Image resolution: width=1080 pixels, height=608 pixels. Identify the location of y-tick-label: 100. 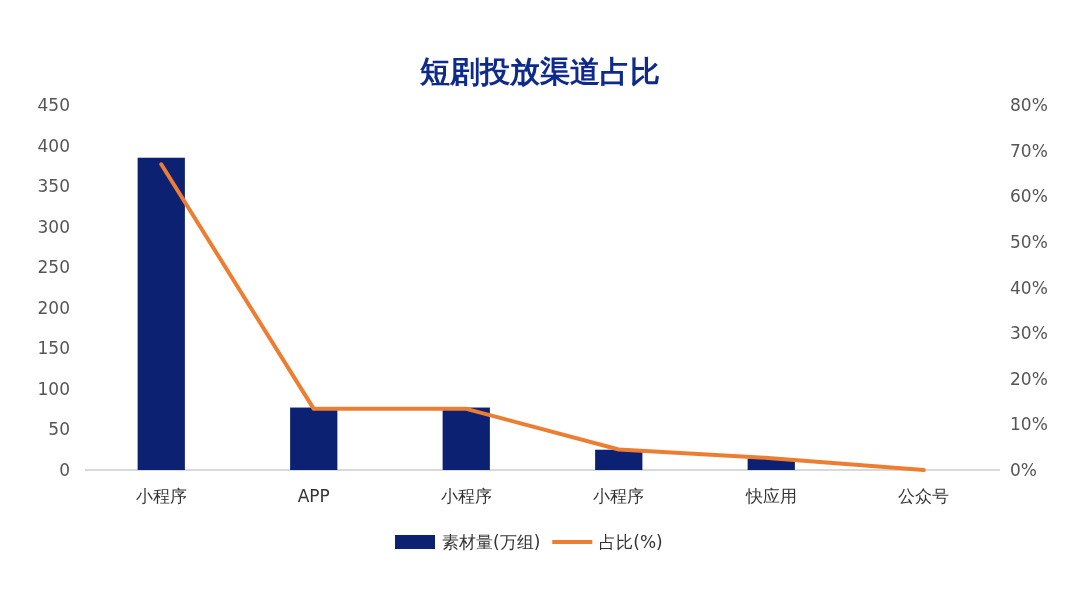
(53, 388).